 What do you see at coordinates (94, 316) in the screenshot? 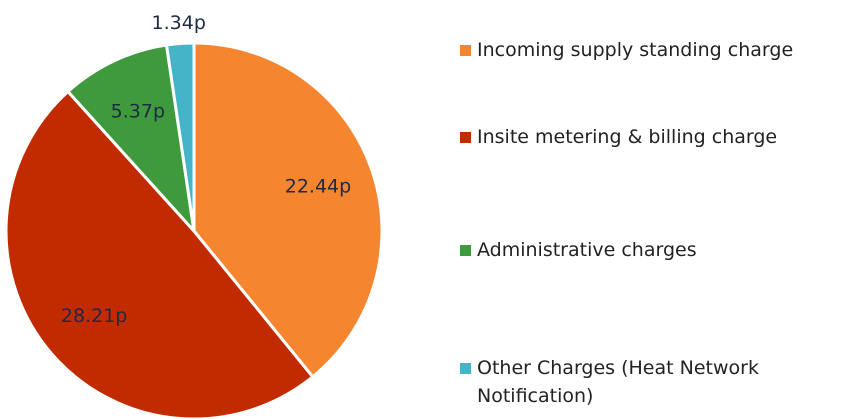
I see `data-label: 28.21p` at bounding box center [94, 316].